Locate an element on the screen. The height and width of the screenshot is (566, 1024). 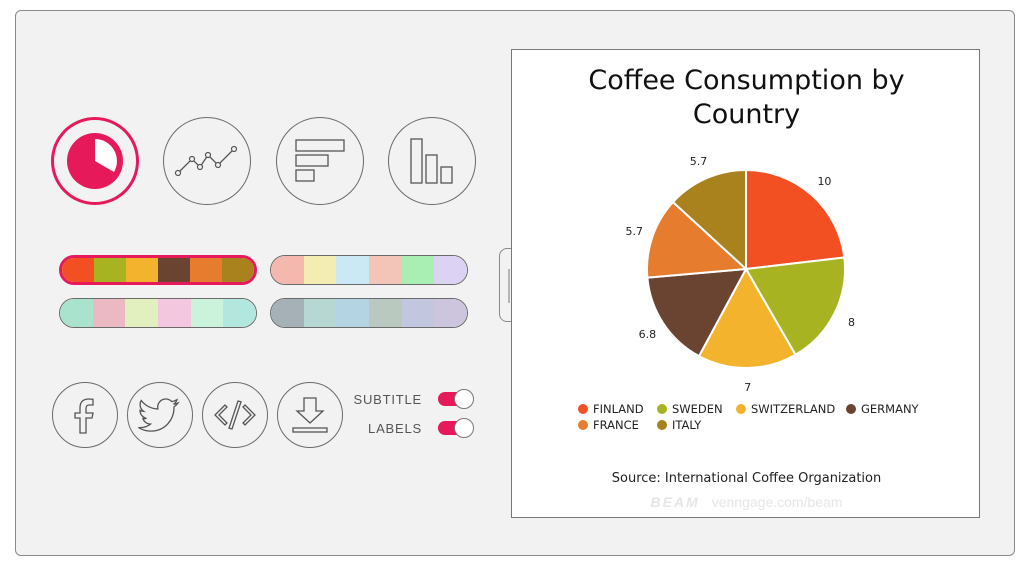
facebook-share-button is located at coordinates (85, 415).